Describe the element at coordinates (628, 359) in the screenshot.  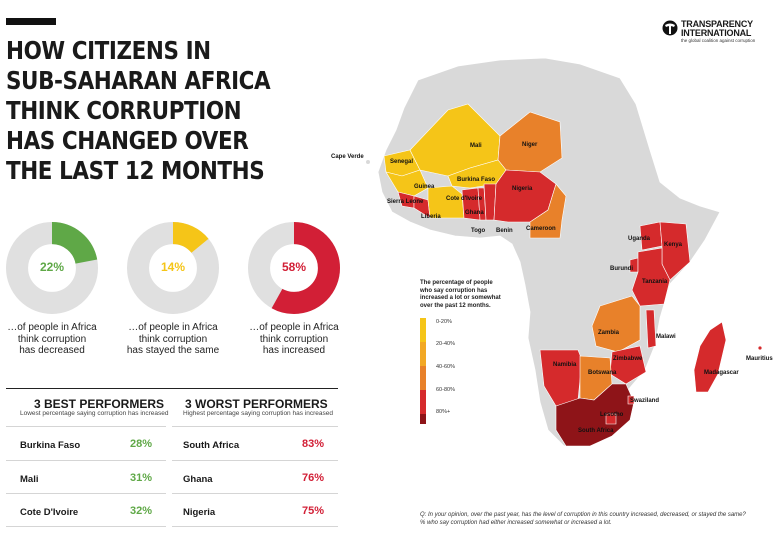
I see `map-label: Zimbabwe` at that location.